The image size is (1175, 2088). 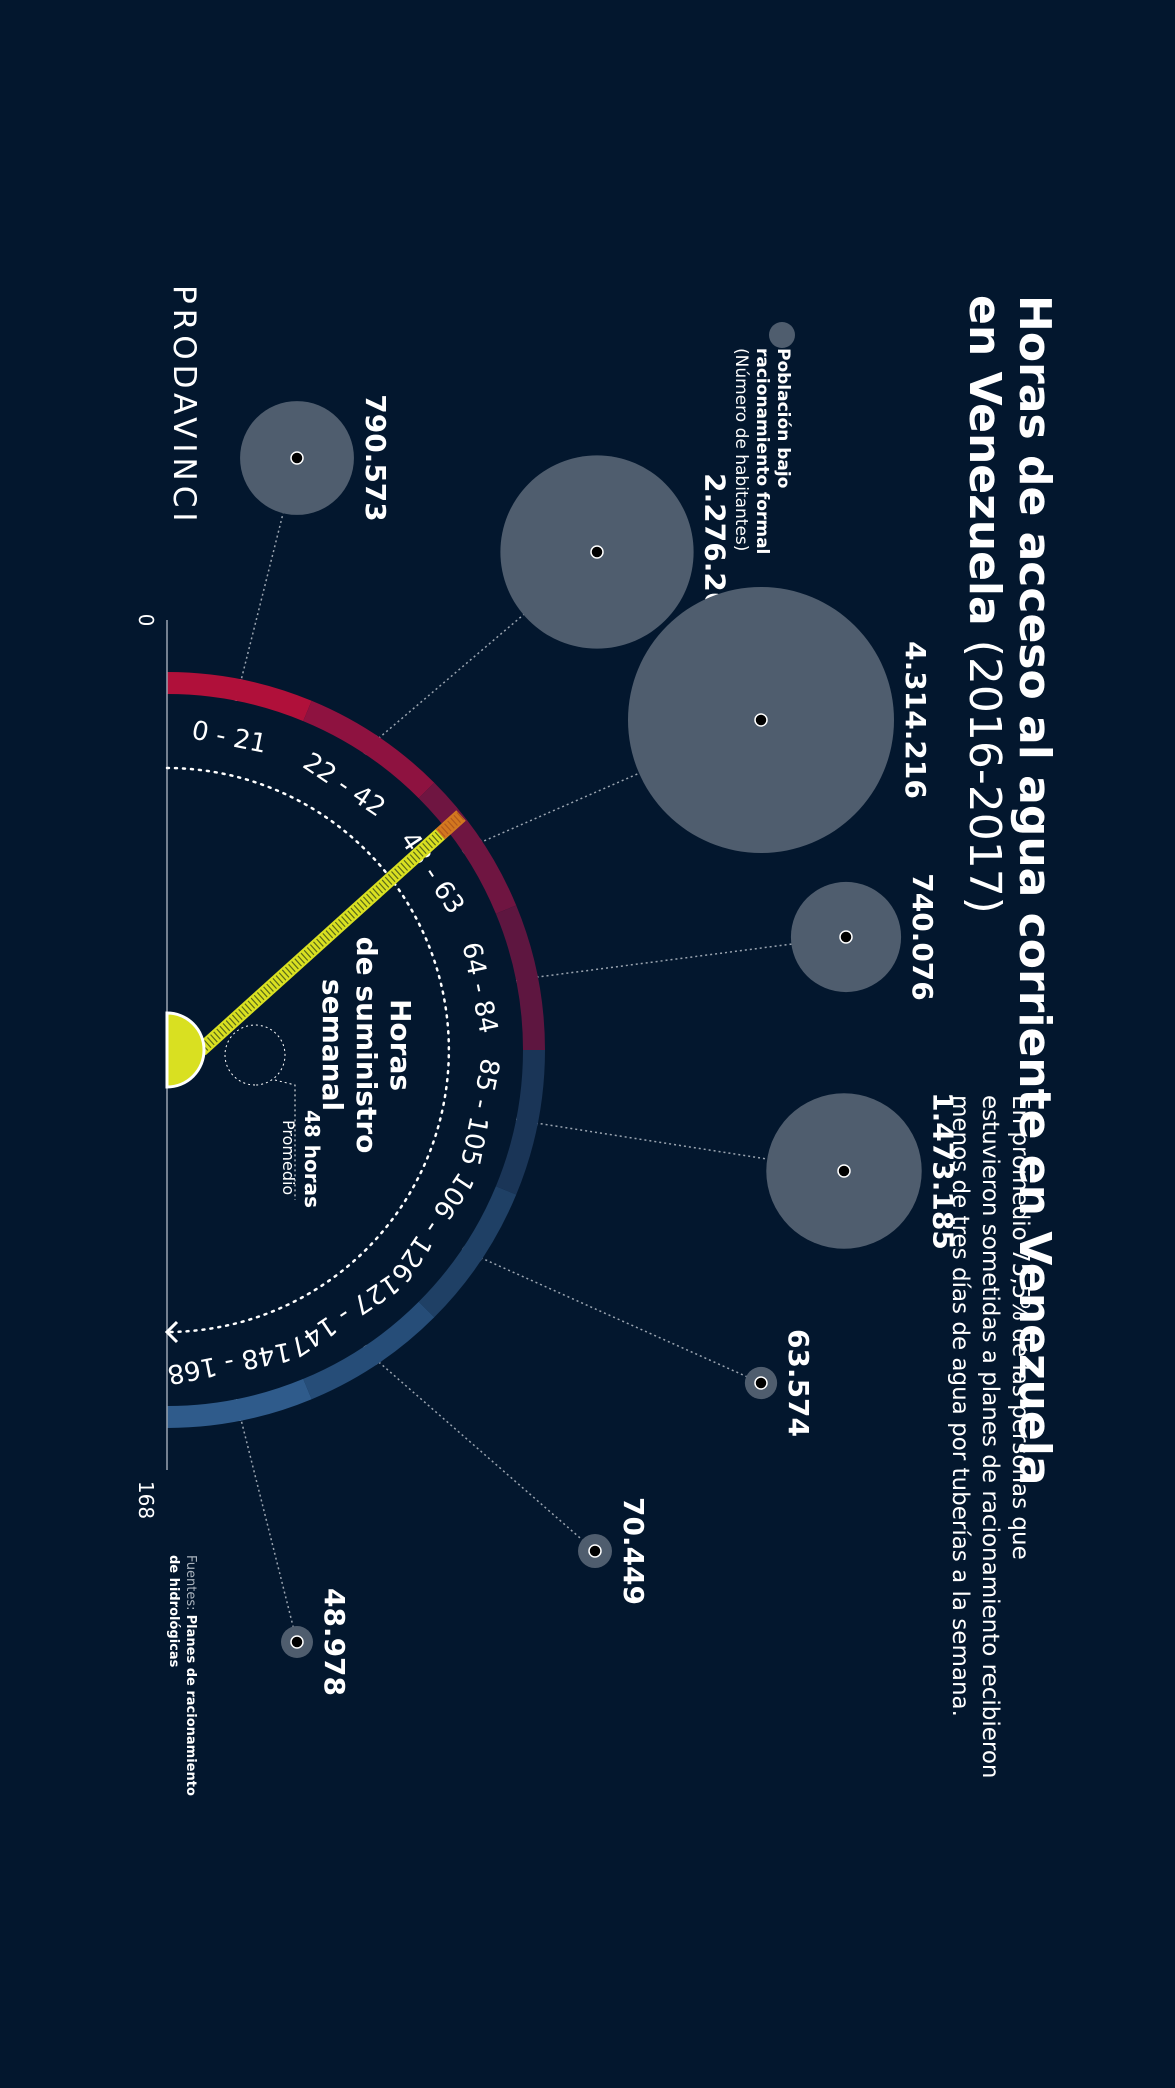 What do you see at coordinates (633, 1551) in the screenshot?
I see `population-label-7: 70.449` at bounding box center [633, 1551].